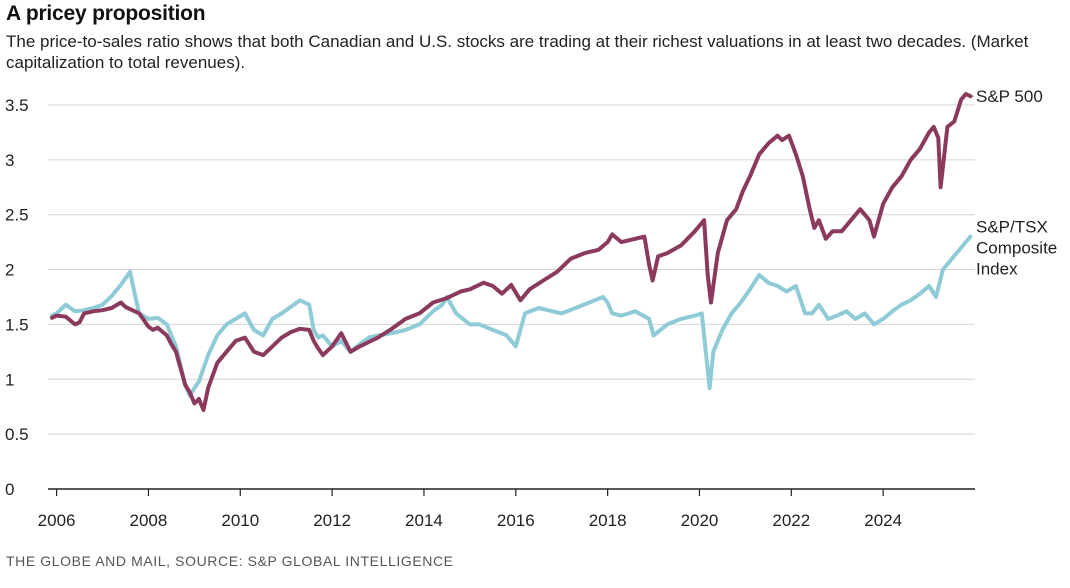 This screenshot has height=588, width=1070. I want to click on y-tick-label: 2, so click(9, 270).